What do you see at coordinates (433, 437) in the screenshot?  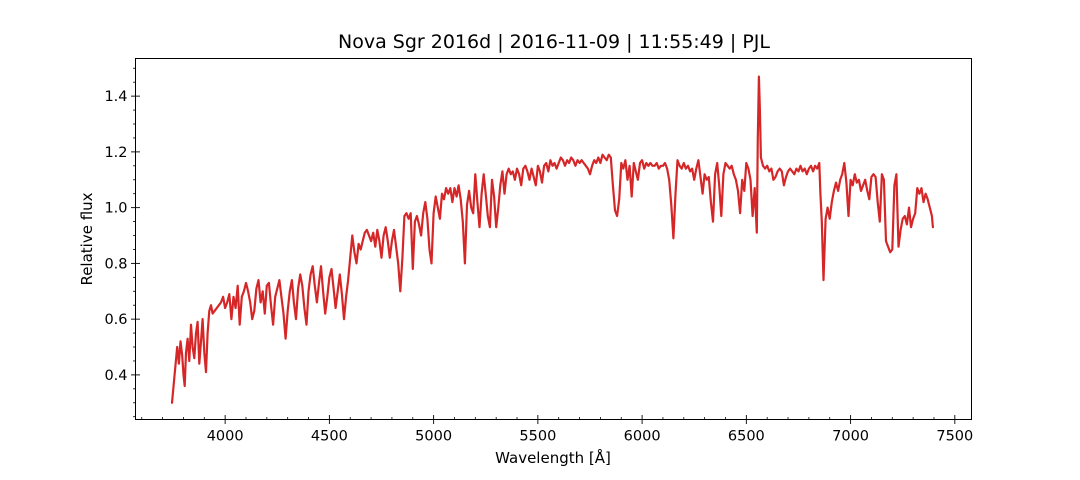 I see `x-tick-label: 5000` at bounding box center [433, 437].